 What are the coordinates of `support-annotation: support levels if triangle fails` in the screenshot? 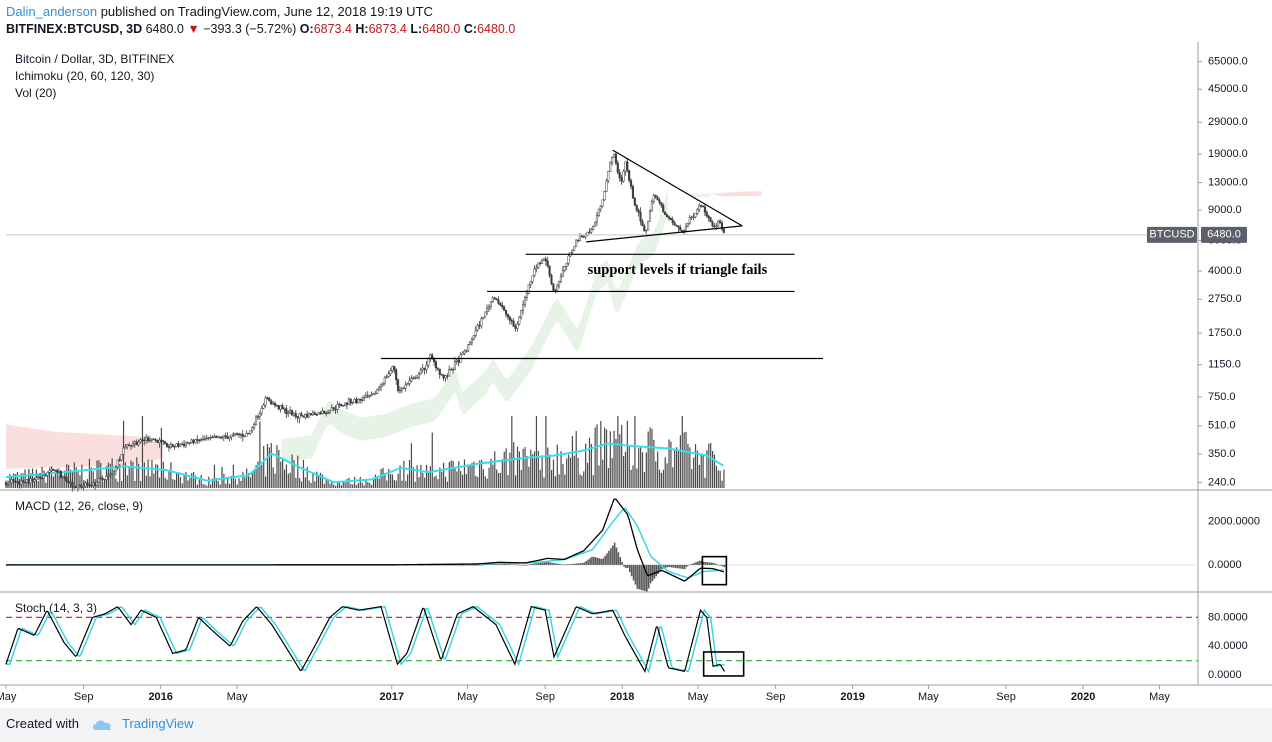 It's located at (678, 270).